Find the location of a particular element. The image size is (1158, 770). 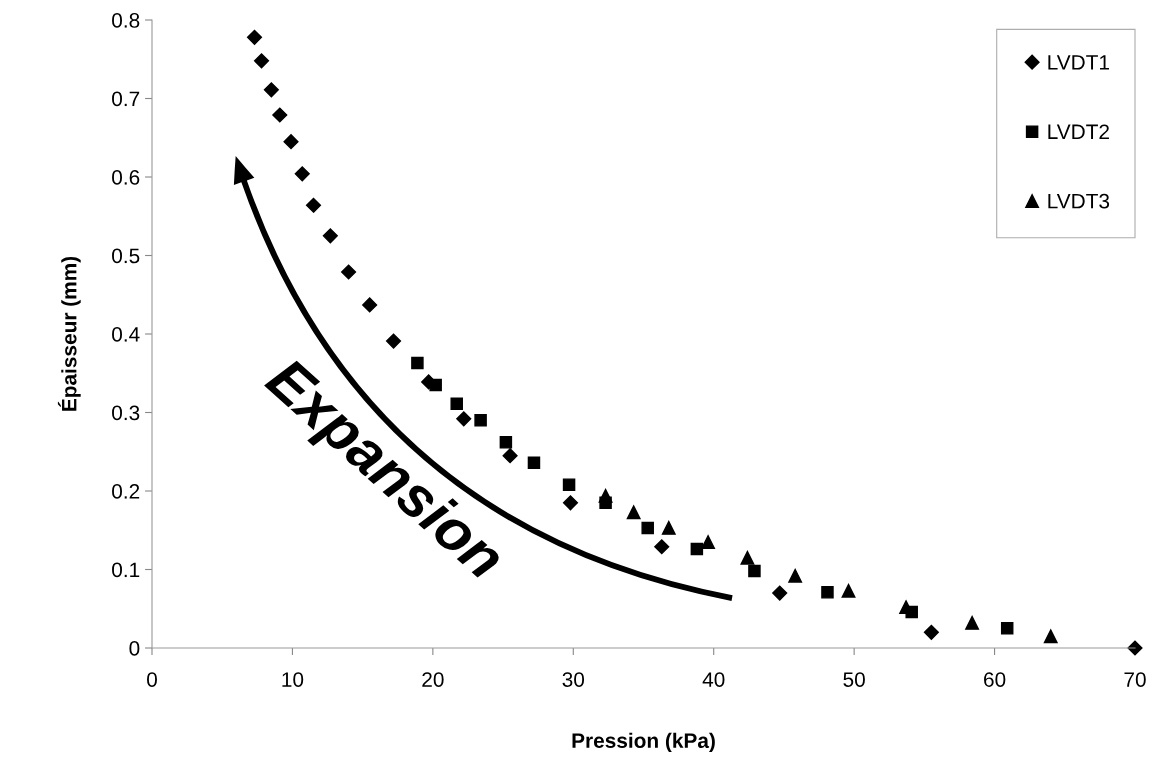

y-tick-label: 0.4 is located at coordinates (126, 334).